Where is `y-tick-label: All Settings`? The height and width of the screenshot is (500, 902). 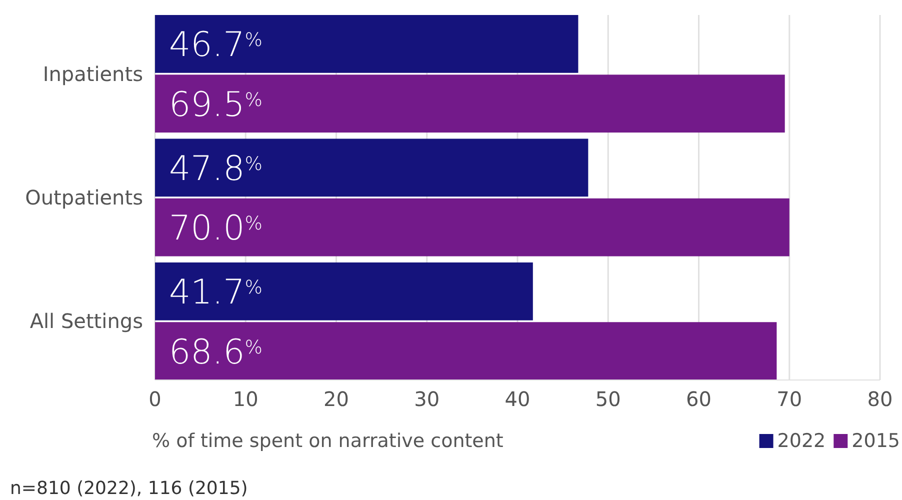 y-tick-label: All Settings is located at coordinates (86, 321).